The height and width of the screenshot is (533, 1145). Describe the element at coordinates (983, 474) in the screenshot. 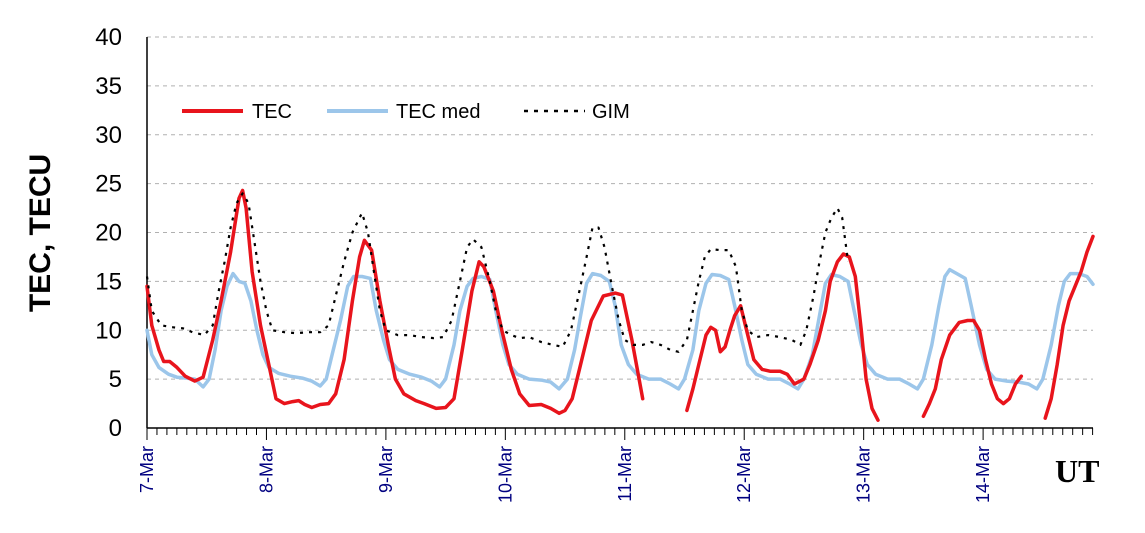

I see `x-tick-label: 14-Mar` at that location.